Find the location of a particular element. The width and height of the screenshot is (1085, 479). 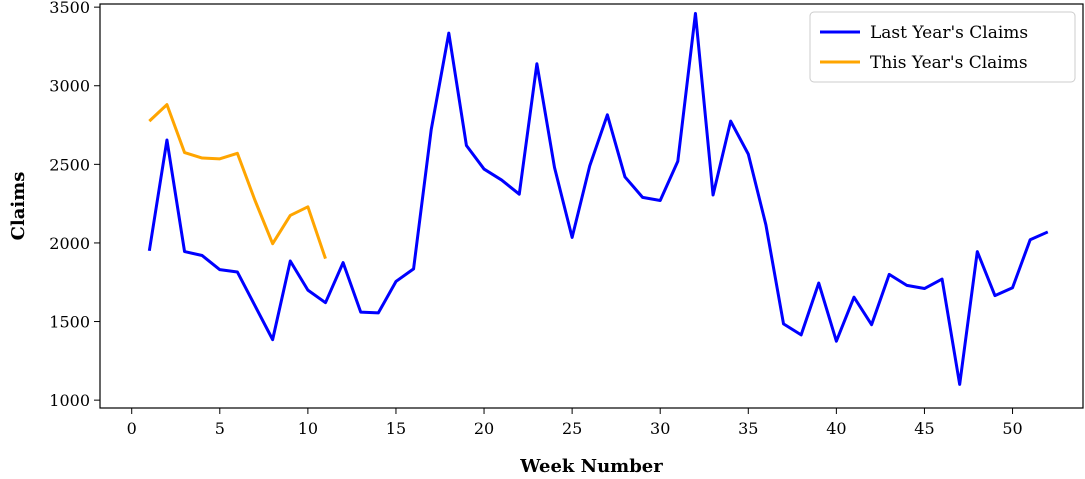

x-tick-label: 40 is located at coordinates (836, 428).